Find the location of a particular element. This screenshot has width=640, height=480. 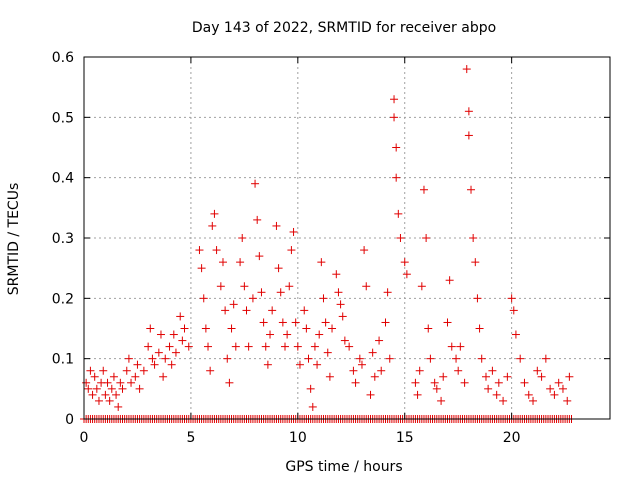

y-axis-label: SRMTID / TECUs is located at coordinates (14, 239).